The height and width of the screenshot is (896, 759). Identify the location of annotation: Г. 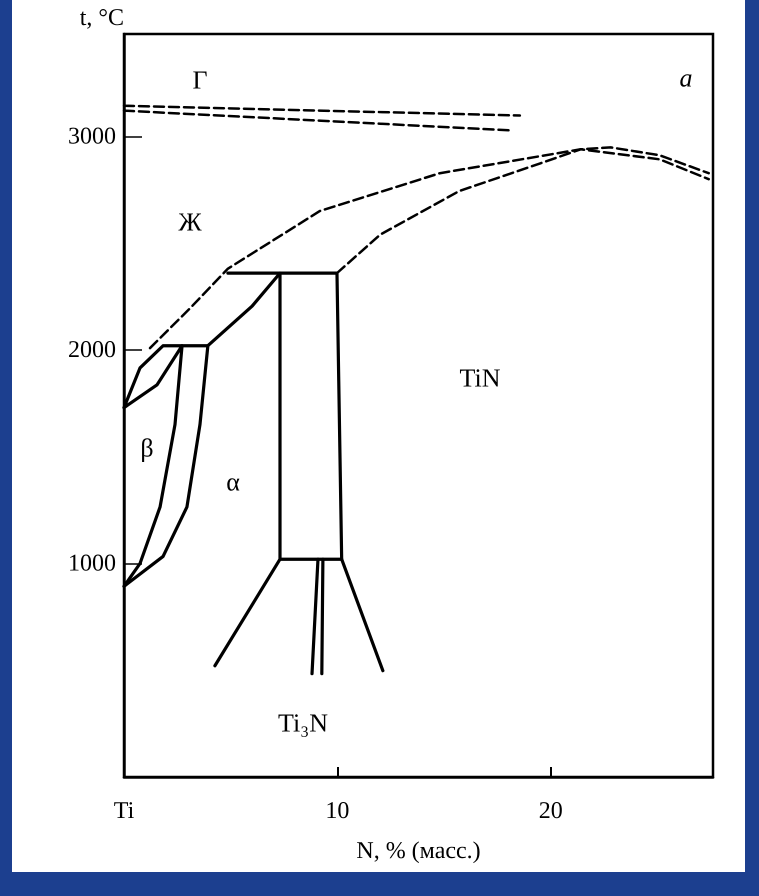
(200, 80).